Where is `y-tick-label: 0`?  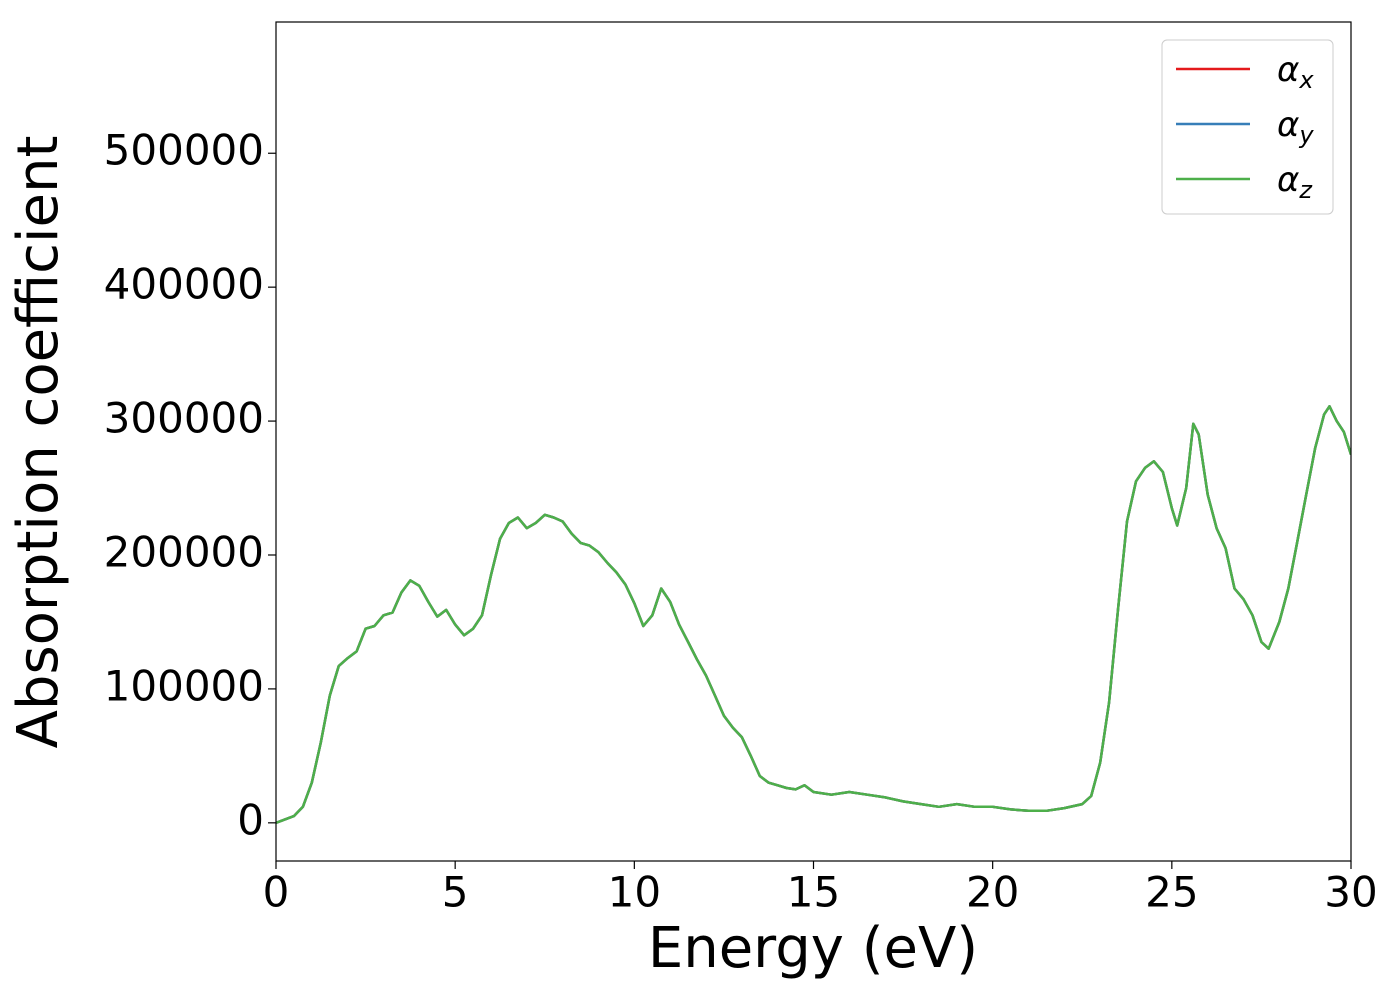 y-tick-label: 0 is located at coordinates (250, 819).